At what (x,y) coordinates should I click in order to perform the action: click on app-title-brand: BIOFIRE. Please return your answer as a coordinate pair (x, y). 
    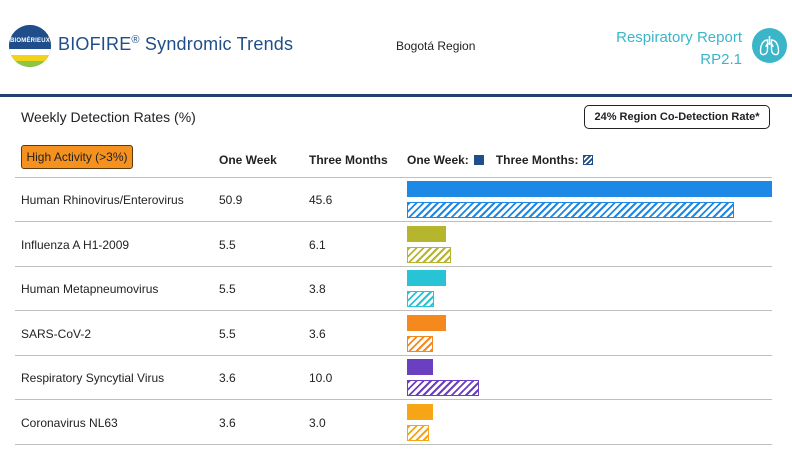
    Looking at the image, I should click on (95, 44).